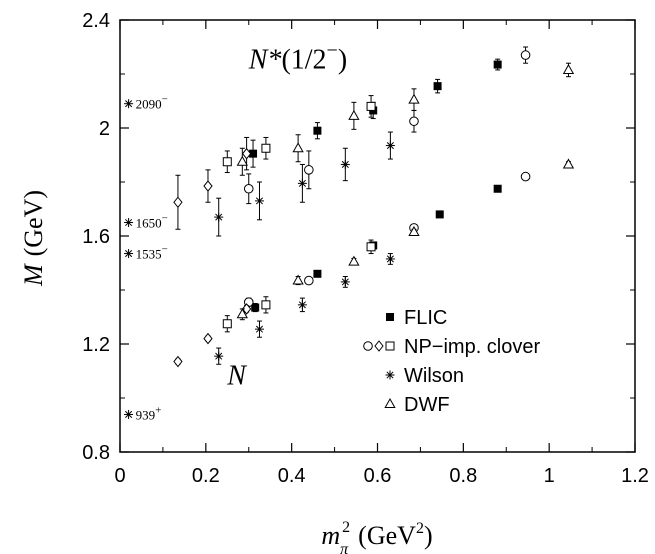 Image resolution: width=655 pixels, height=554 pixels. I want to click on x-axis-label: m 2 π (GeV2), so click(376, 536).